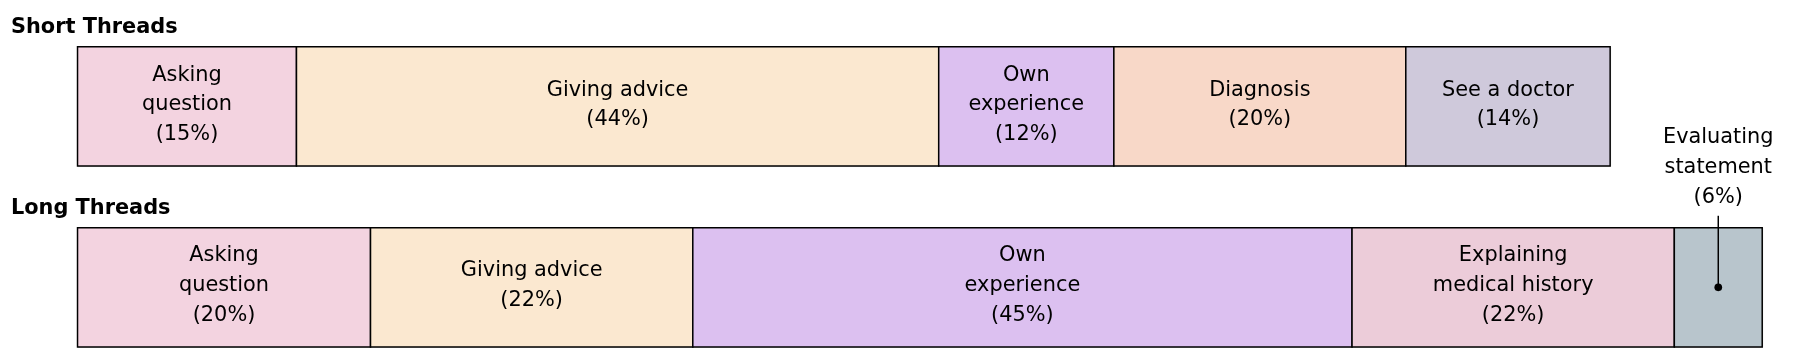  I want to click on data-label: (44%), so click(617, 118).